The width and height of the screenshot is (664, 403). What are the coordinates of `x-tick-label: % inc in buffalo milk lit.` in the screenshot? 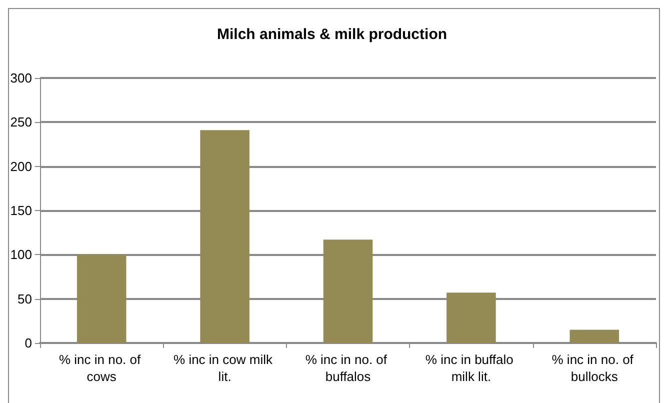 It's located at (471, 368).